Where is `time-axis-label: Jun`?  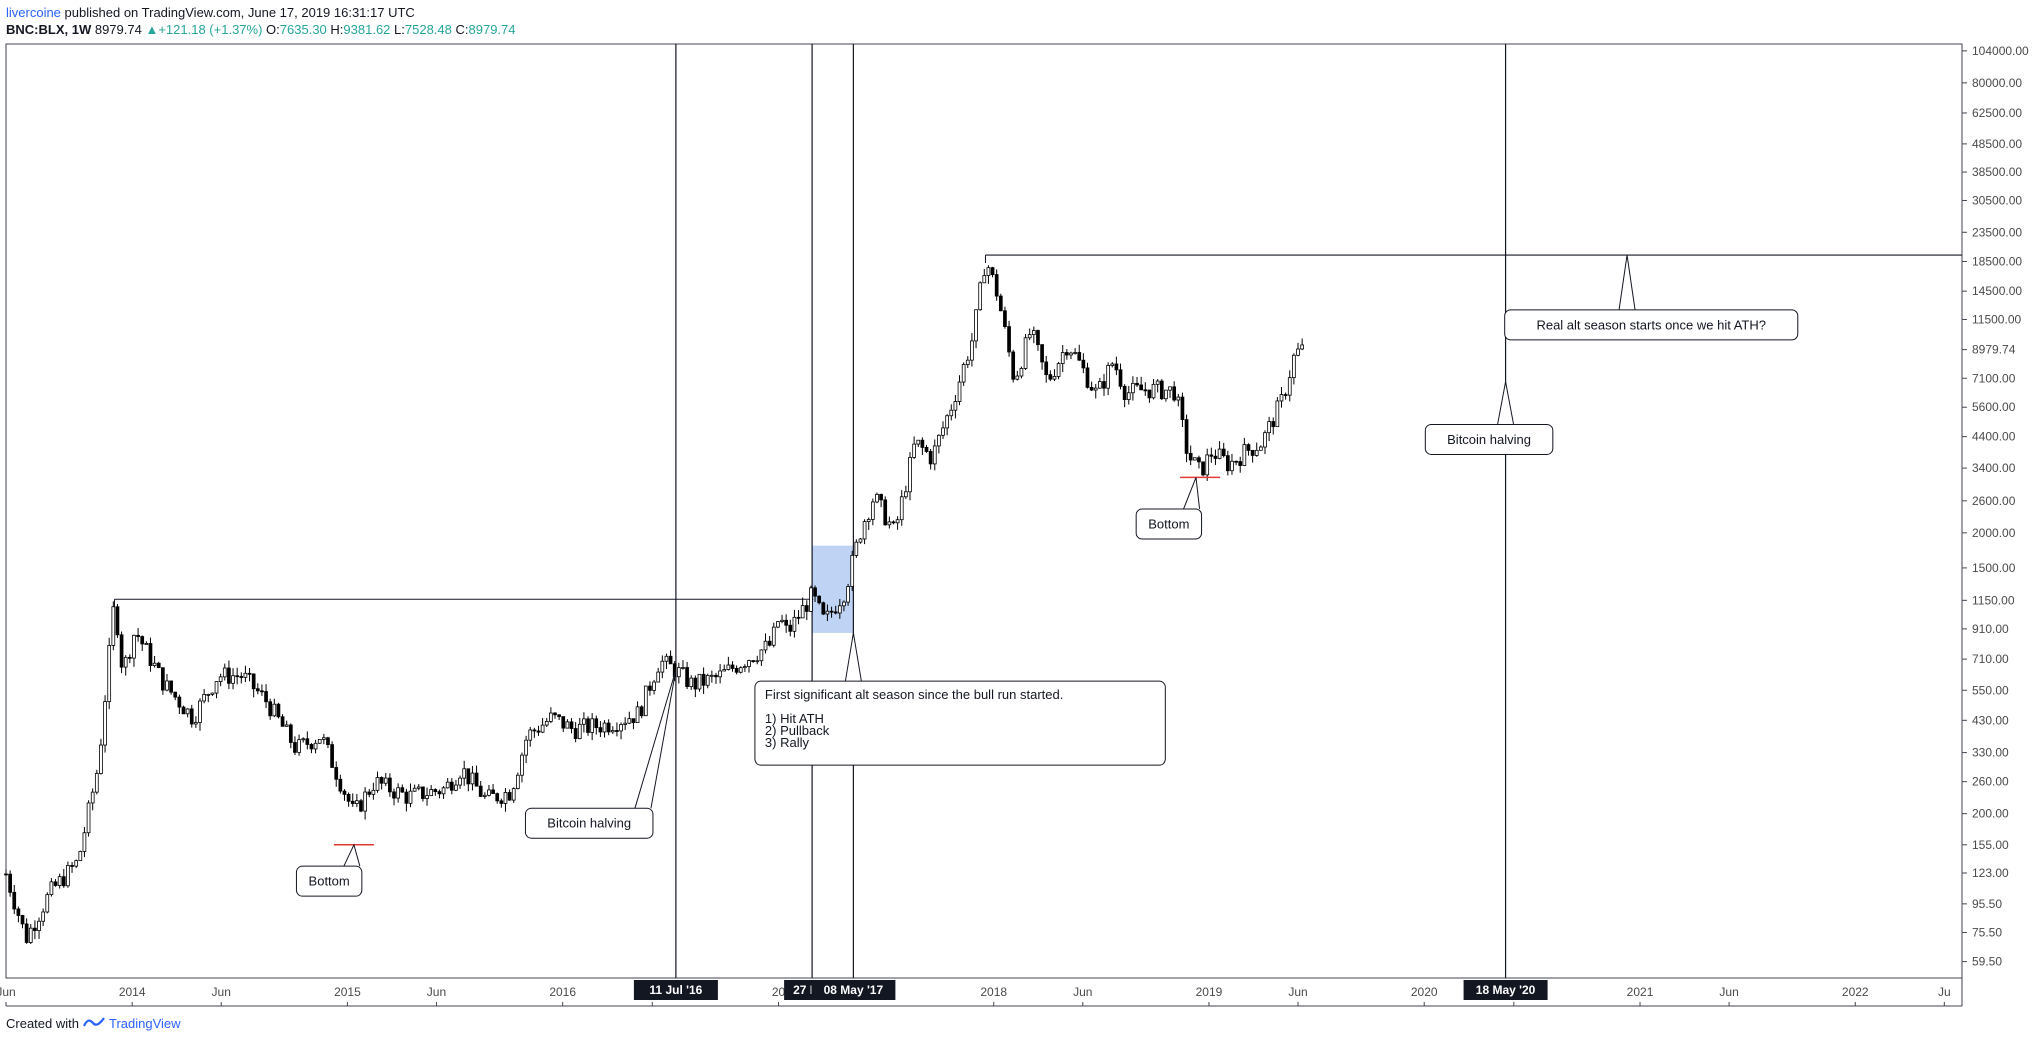
time-axis-label: Jun is located at coordinates (1728, 992).